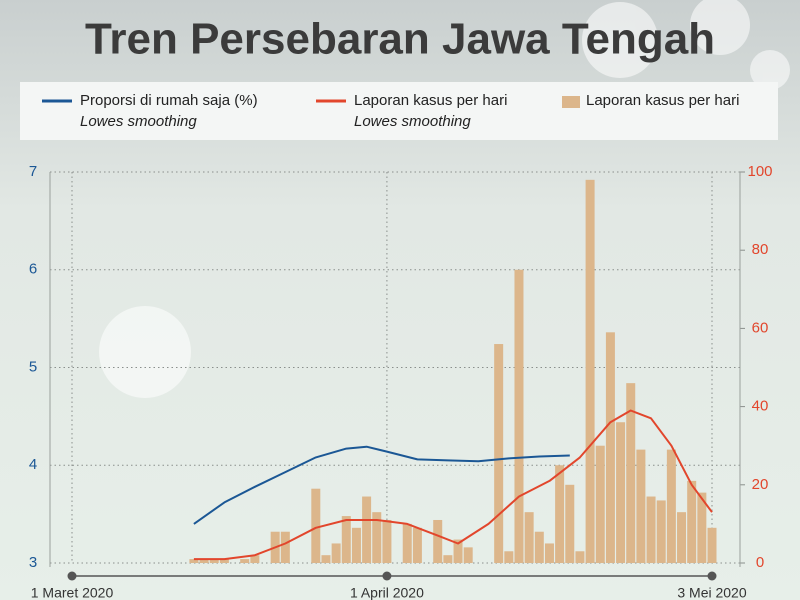  What do you see at coordinates (400, 39) in the screenshot?
I see `chart-title: Tren Persebaran Jawa Tengah` at bounding box center [400, 39].